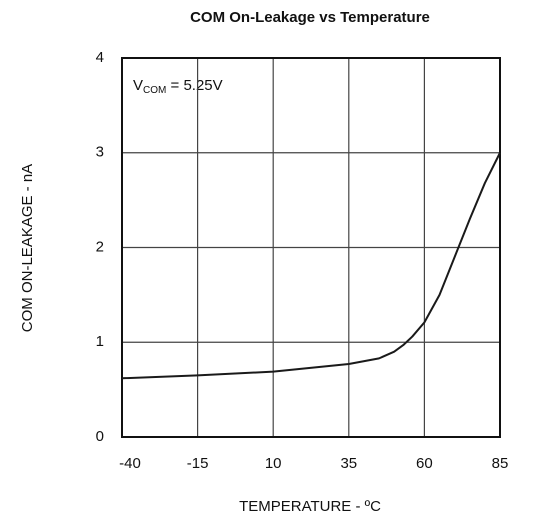 The image size is (534, 525). I want to click on x-axis-label: TEMPERATURE - ºC, so click(310, 506).